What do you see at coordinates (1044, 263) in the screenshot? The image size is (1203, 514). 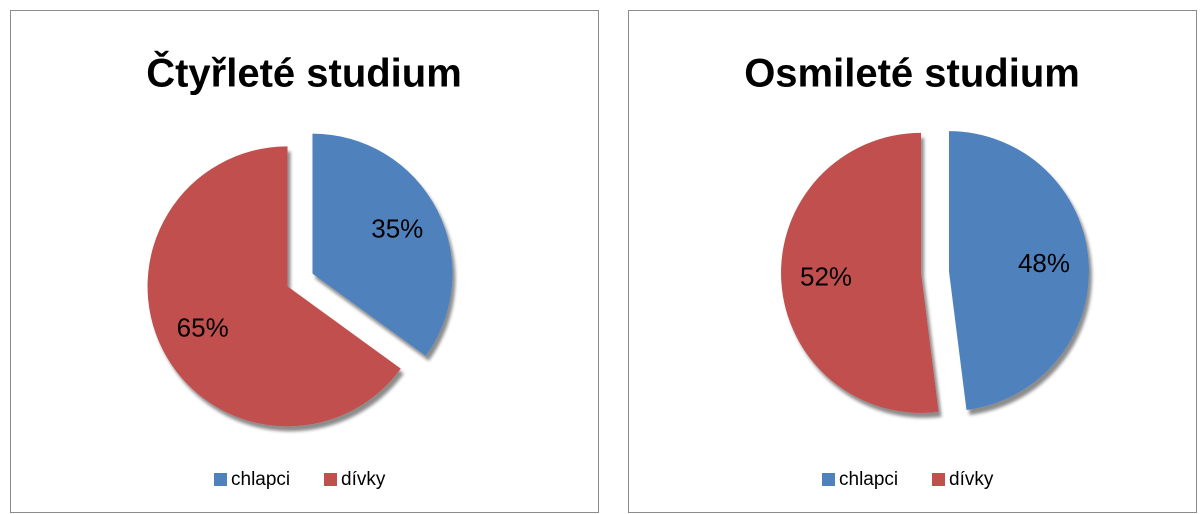 I see `data-label: 48%` at bounding box center [1044, 263].